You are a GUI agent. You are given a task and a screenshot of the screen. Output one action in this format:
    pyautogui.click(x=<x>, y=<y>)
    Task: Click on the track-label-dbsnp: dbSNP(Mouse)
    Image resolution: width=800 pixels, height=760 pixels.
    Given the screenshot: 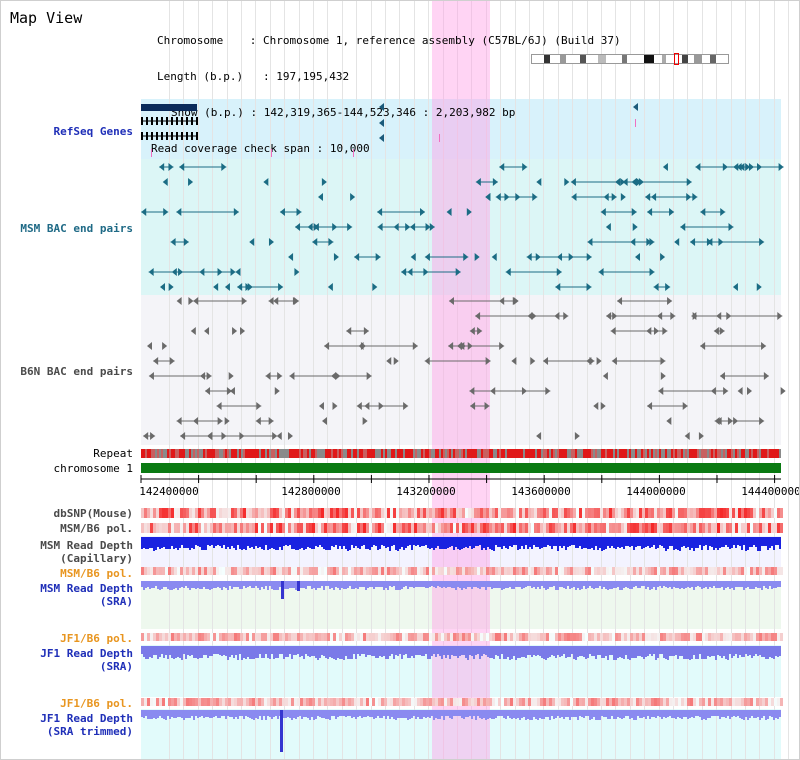 What is the action you would take?
    pyautogui.click(x=93, y=513)
    